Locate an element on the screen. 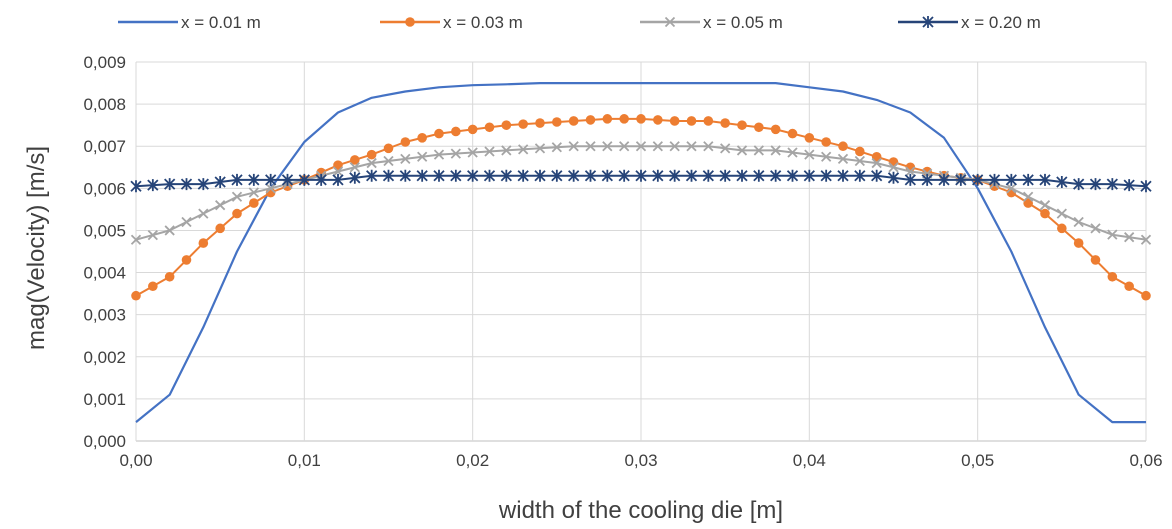  y-tick-label: 0,001 is located at coordinates (104, 399).